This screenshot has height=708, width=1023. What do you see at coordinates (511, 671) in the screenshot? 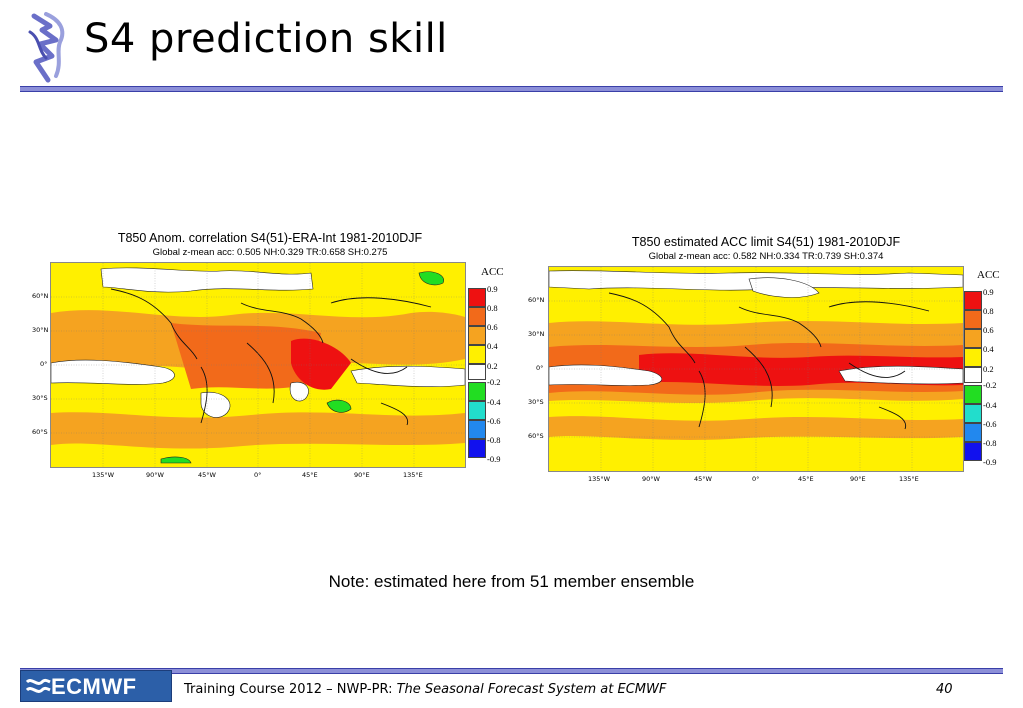
I see `footer-divider` at bounding box center [511, 671].